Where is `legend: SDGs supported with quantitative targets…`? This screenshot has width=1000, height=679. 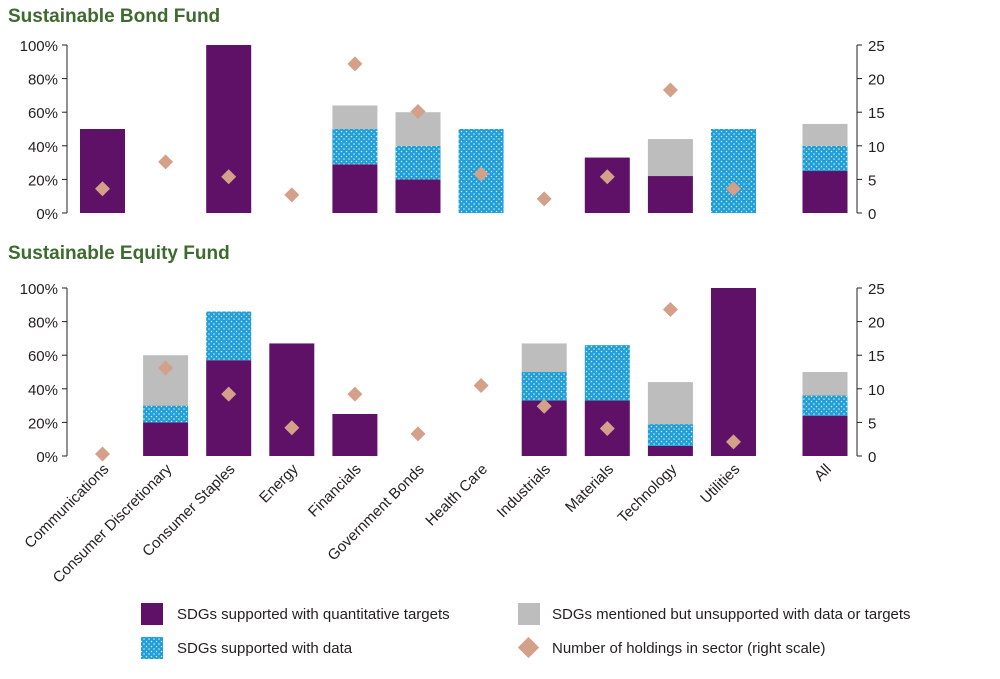
legend: SDGs supported with quantitative targets… is located at coordinates (526, 631).